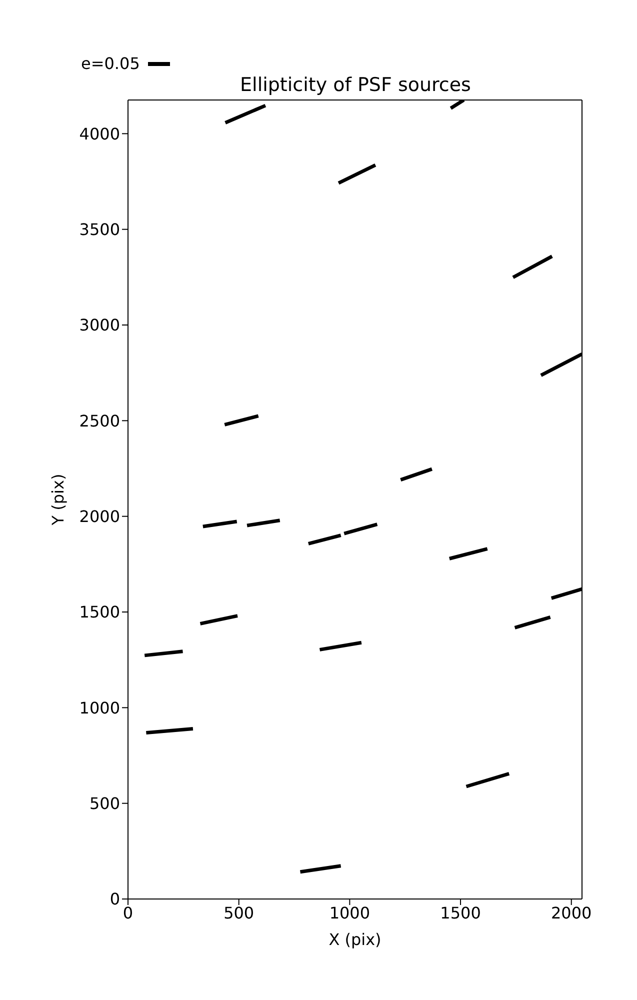  What do you see at coordinates (349, 912) in the screenshot?
I see `x-tick-label: 1000` at bounding box center [349, 912].